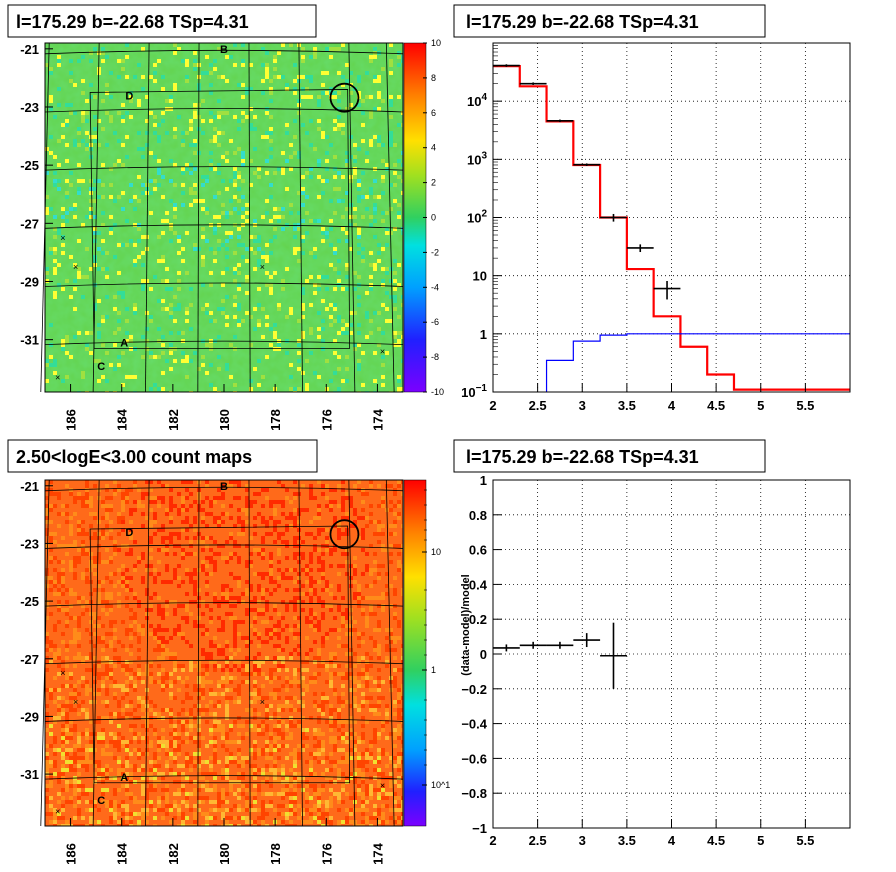  Describe the element at coordinates (134, 457) in the screenshot. I see `count-map-title: 2.50<logE<3.00 count maps` at that location.